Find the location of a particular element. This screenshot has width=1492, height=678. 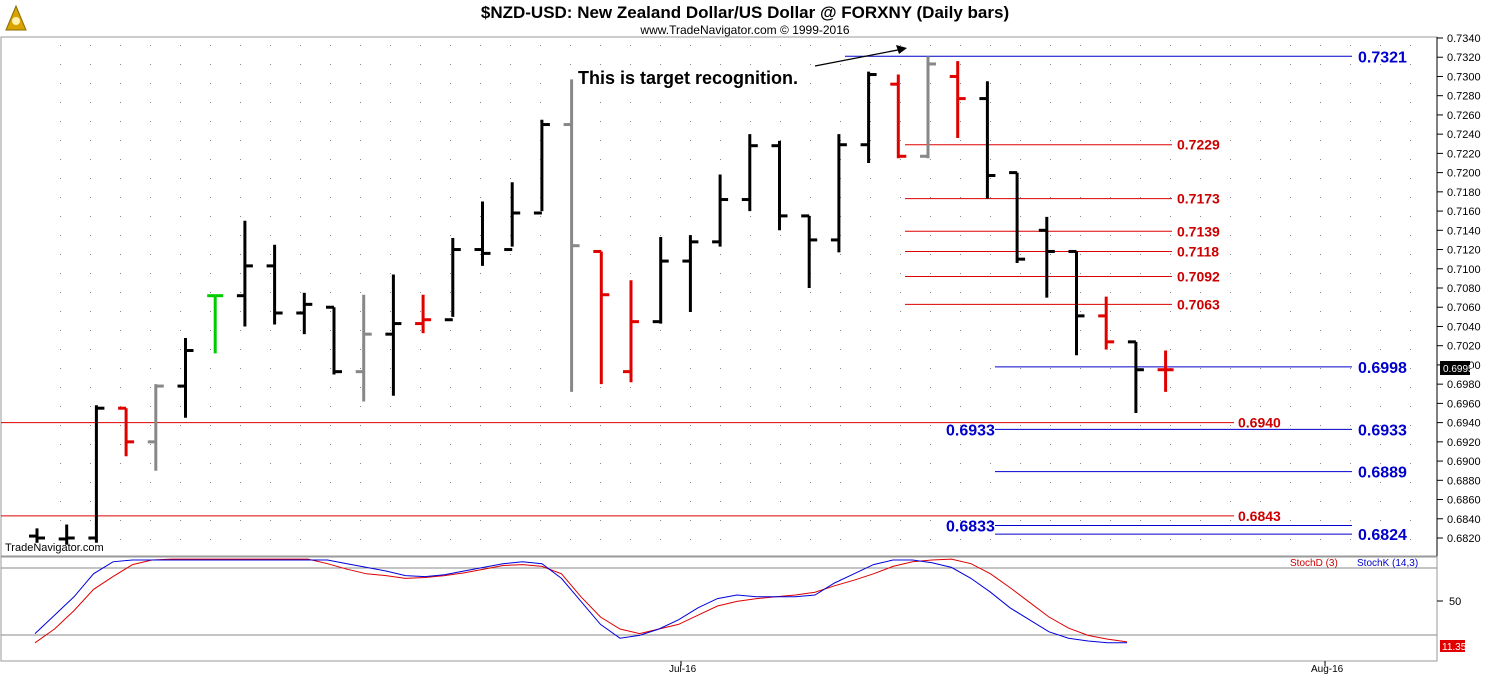

last-price-label: 0.6995 is located at coordinates (1458, 369).